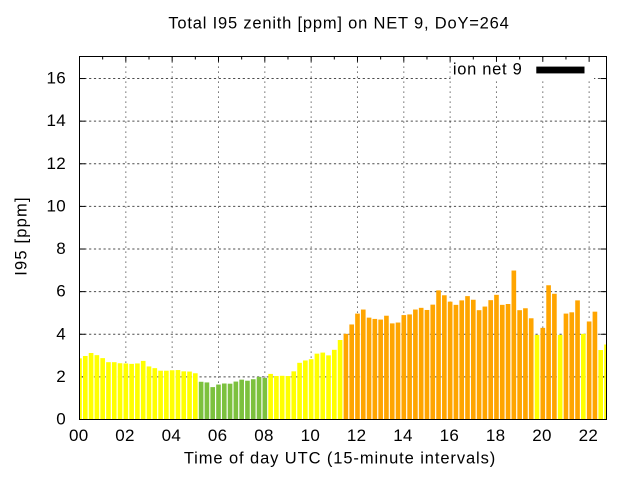 This screenshot has height=480, width=640. What do you see at coordinates (79, 435) in the screenshot?
I see `svg-text: 00` at bounding box center [79, 435].